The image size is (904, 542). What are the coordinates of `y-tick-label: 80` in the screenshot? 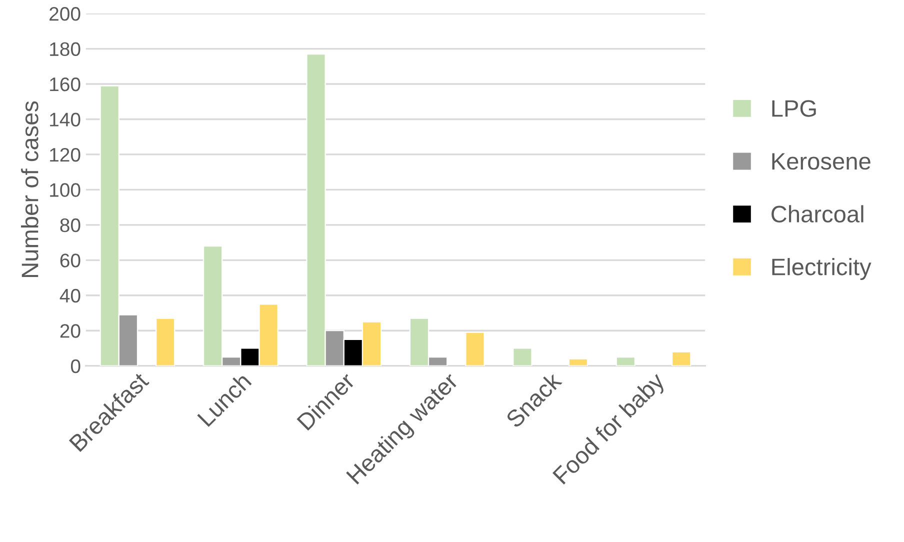 It's located at (70, 225).